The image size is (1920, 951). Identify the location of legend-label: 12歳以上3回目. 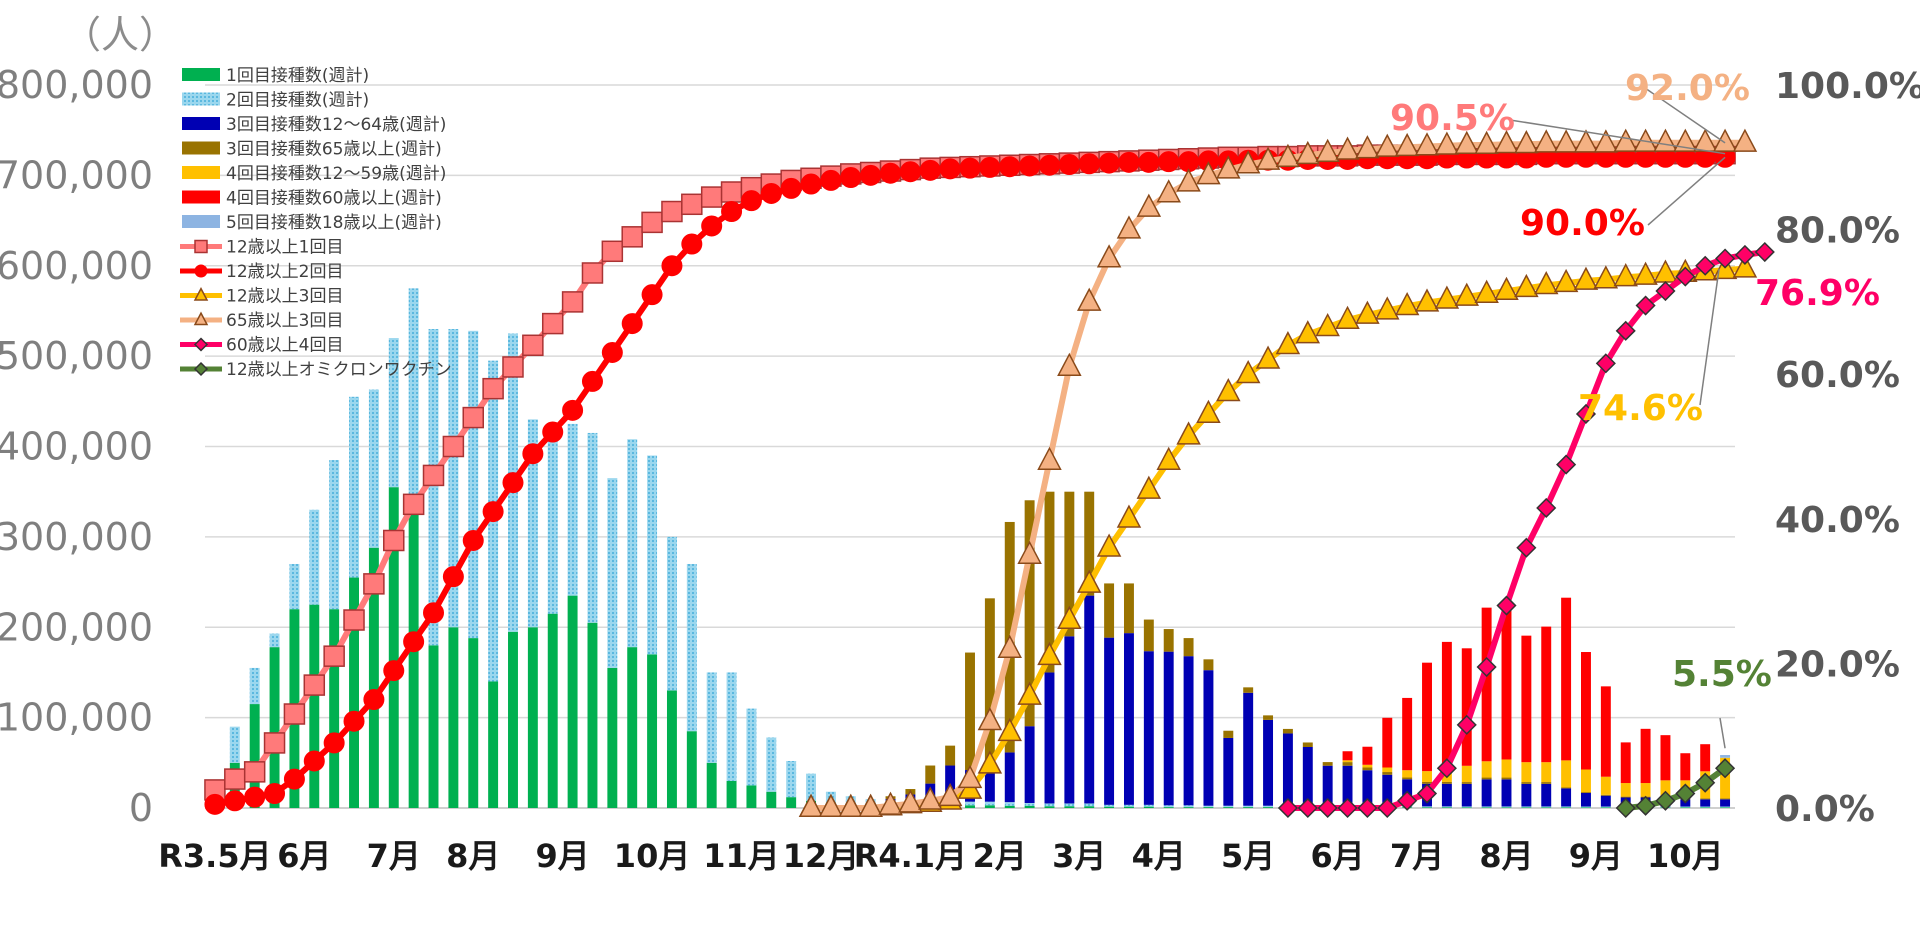
(284, 297).